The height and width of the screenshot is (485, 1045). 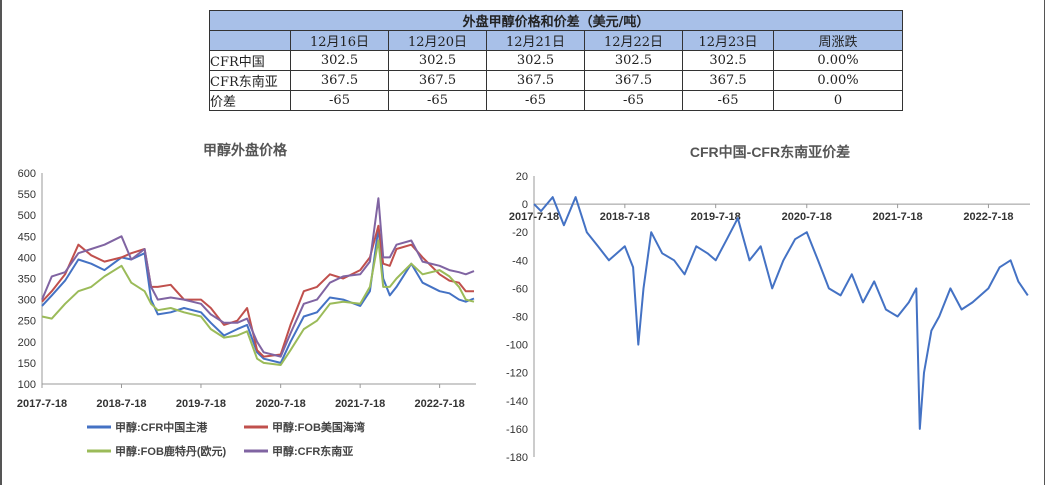 What do you see at coordinates (522, 177) in the screenshot?
I see `y-tick-label: 20` at bounding box center [522, 177].